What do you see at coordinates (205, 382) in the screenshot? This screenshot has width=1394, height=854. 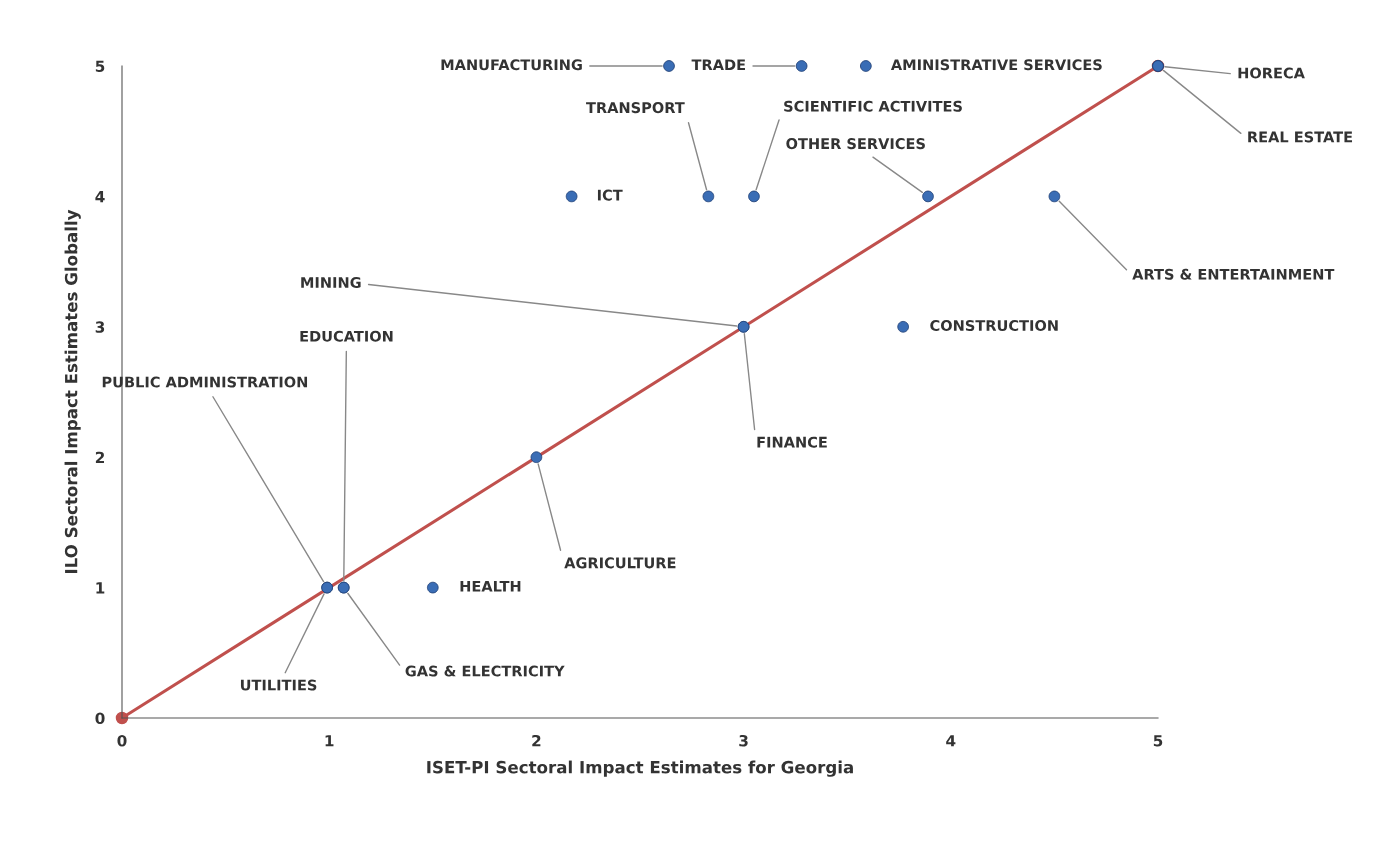 I see `annotation: PUBLIC ADMINISTRATION` at bounding box center [205, 382].